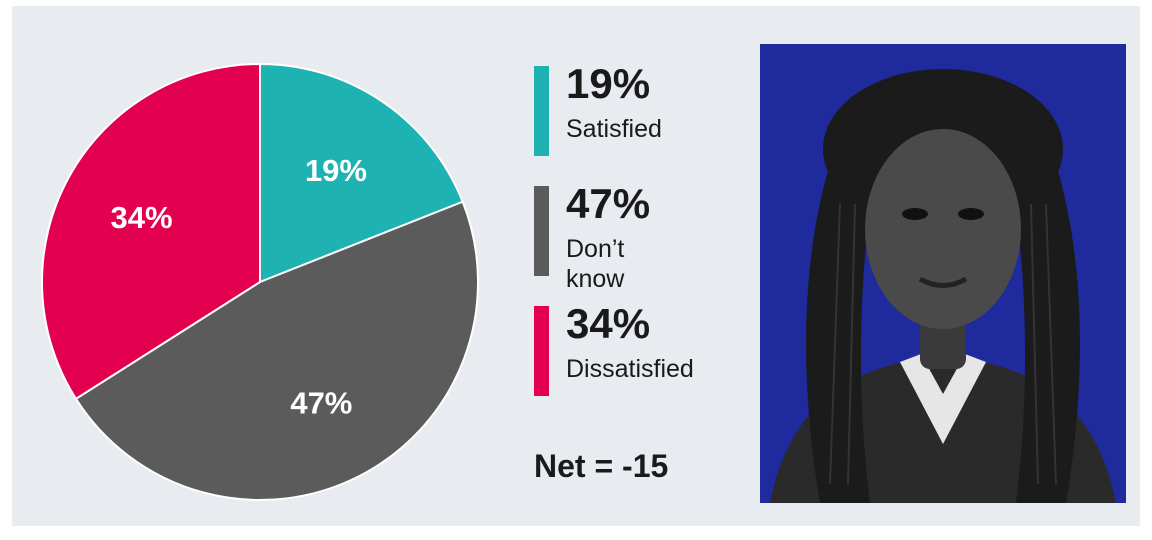  What do you see at coordinates (608, 203) in the screenshot?
I see `legend-value-dont-know: 47%` at bounding box center [608, 203].